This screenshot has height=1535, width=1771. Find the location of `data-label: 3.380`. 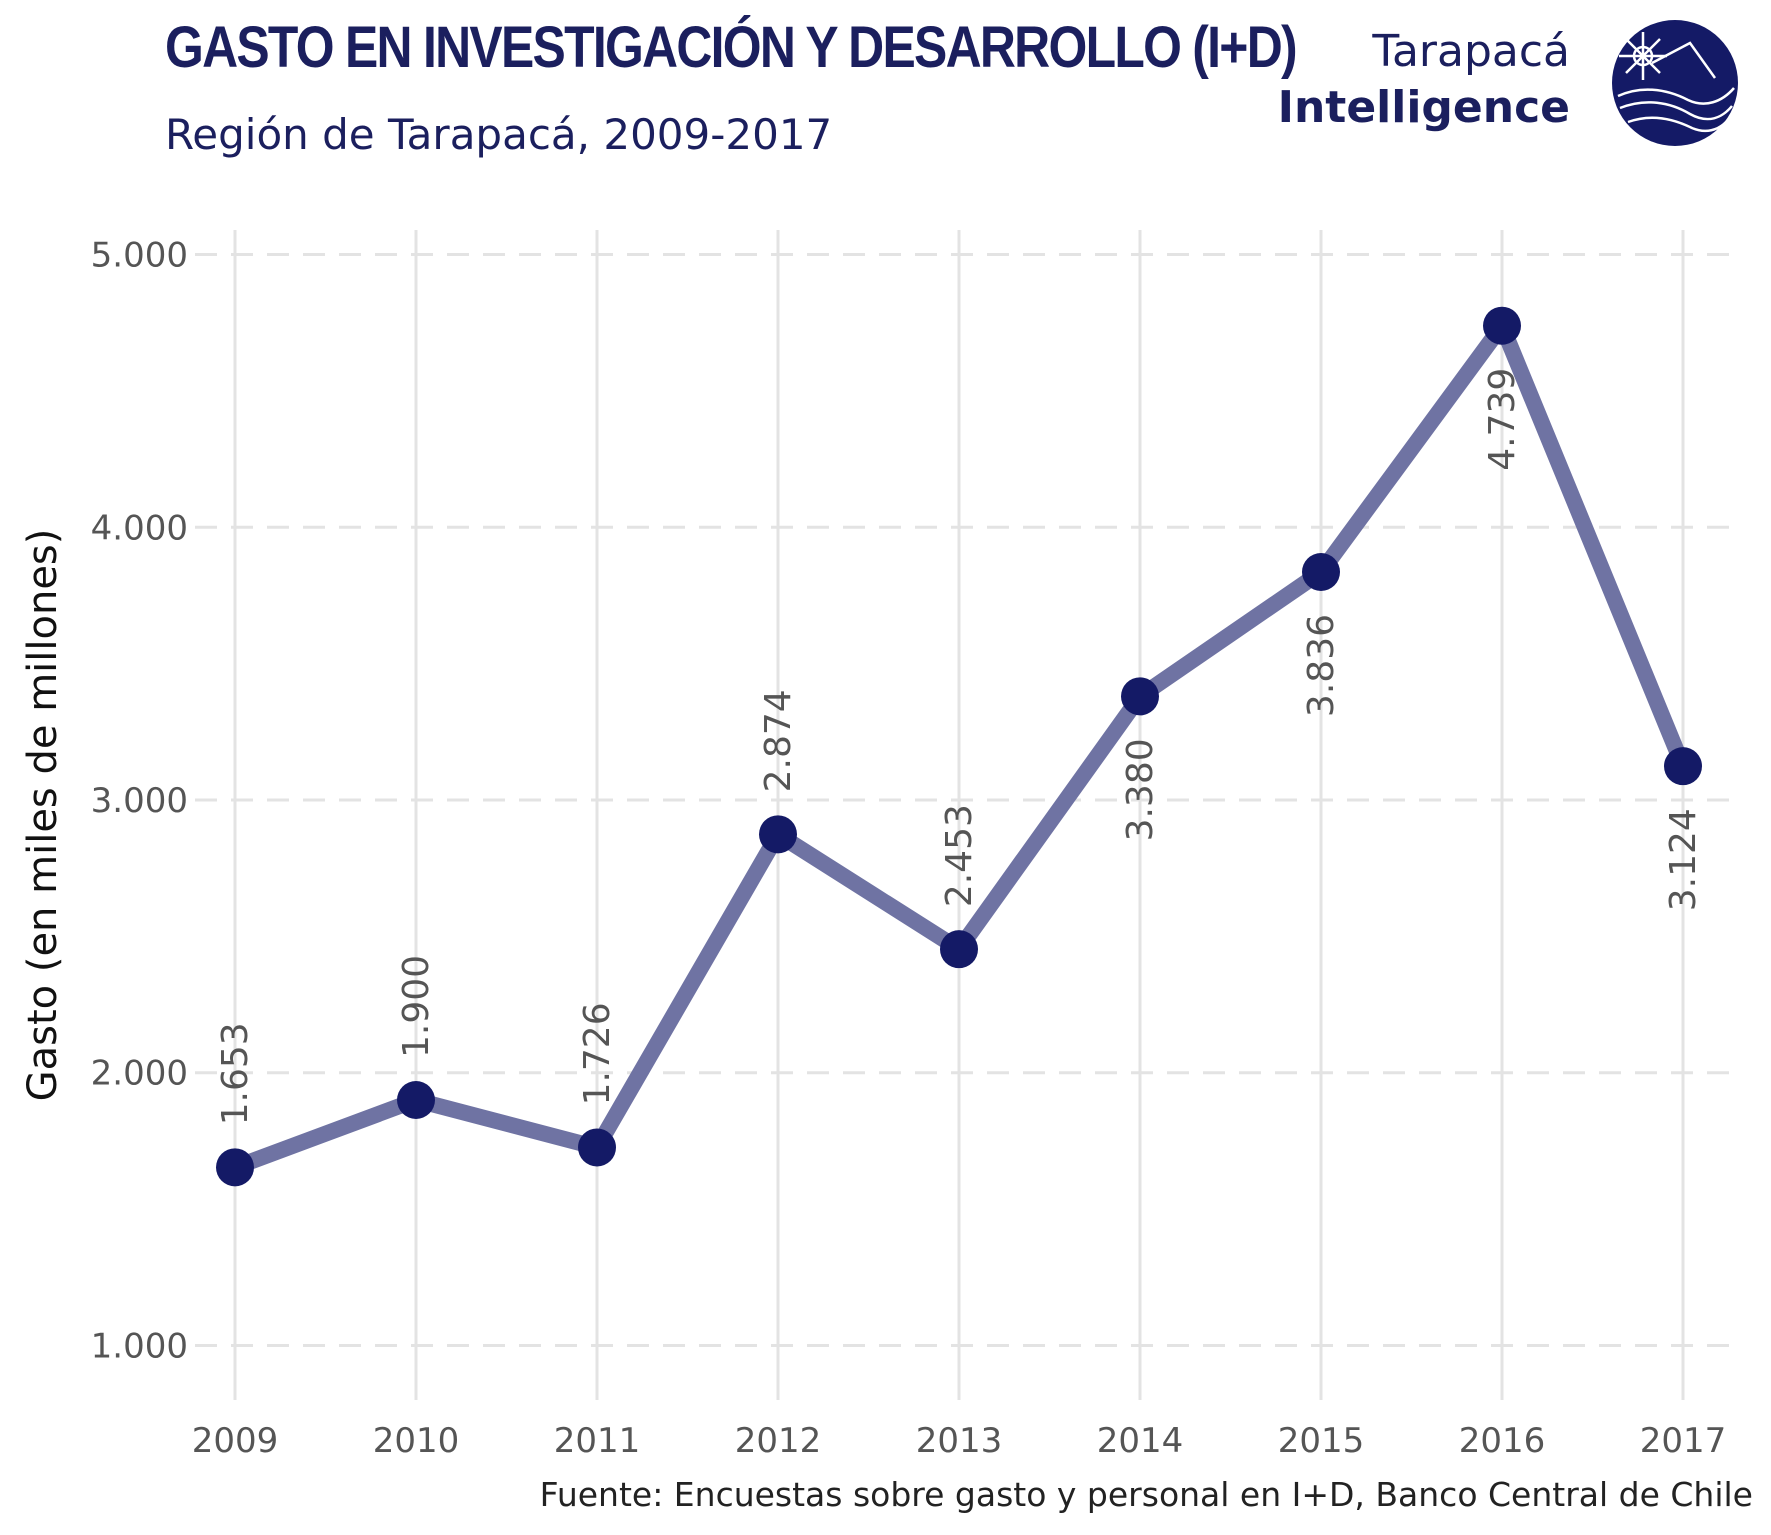

data-label: 3.380 is located at coordinates (1140, 789).